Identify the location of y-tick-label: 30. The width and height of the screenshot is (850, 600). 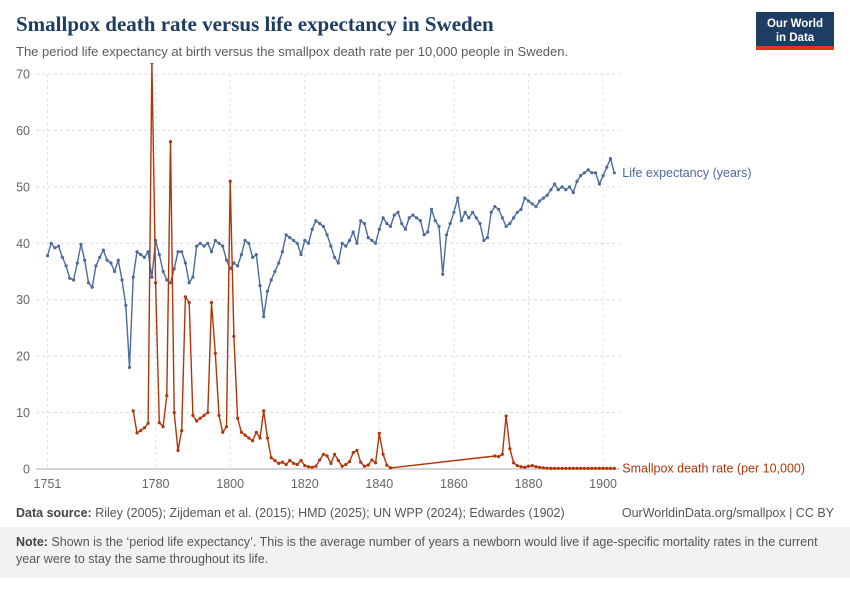
(23, 300).